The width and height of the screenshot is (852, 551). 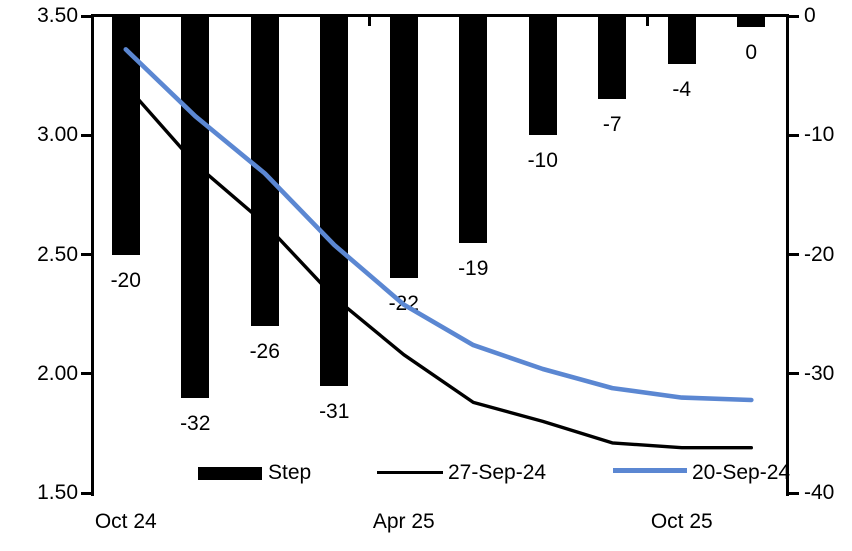 What do you see at coordinates (682, 89) in the screenshot?
I see `bar-data-label: -4` at bounding box center [682, 89].